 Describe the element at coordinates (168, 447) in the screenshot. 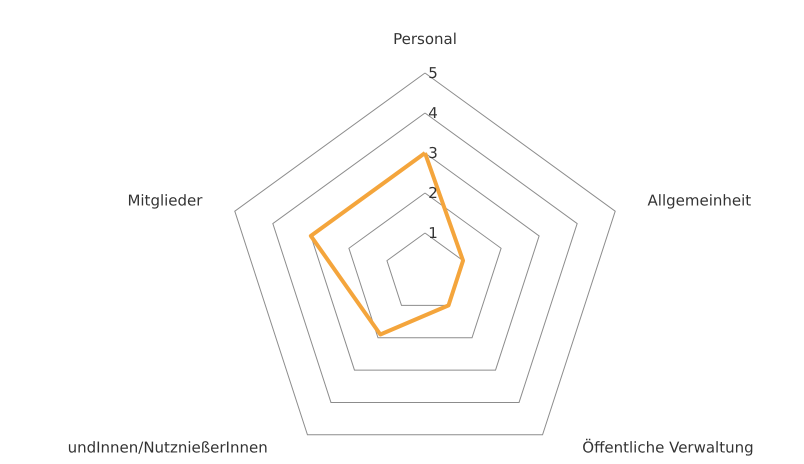

I see `spoke-label: undInnen/NutznießerInnen` at that location.